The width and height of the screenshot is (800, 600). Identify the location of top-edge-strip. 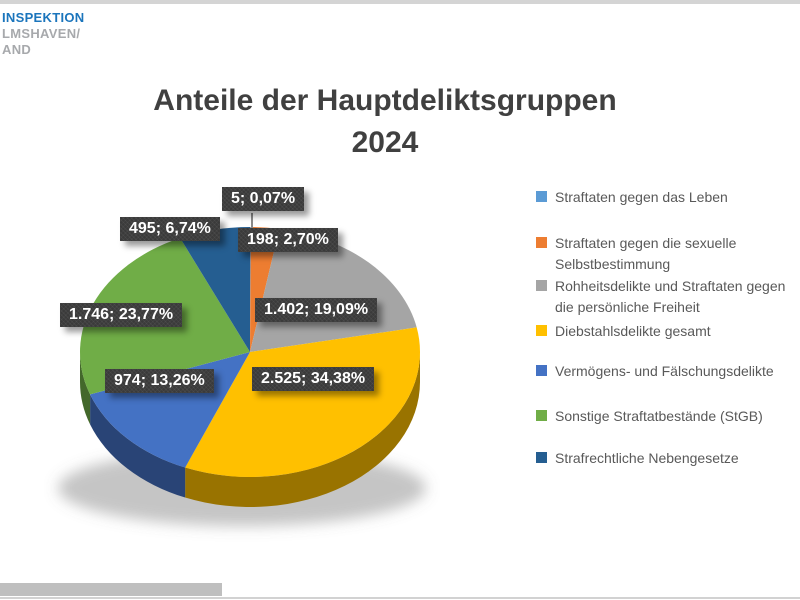
(400, 2).